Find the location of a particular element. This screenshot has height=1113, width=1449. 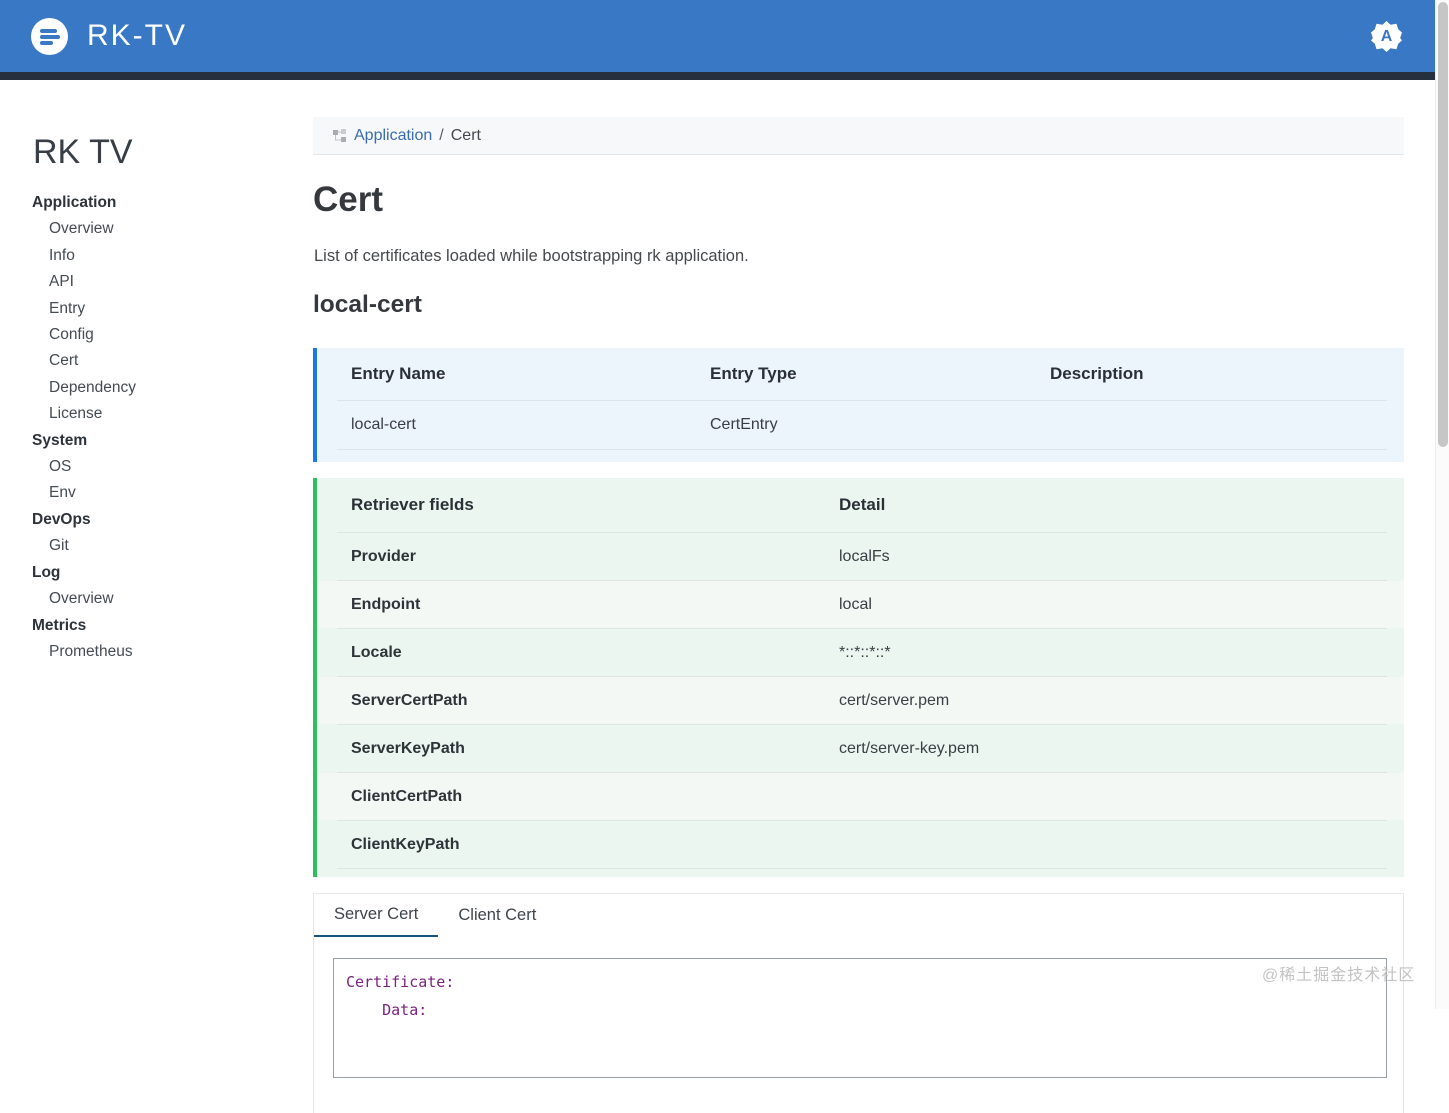

table-row-serverkeypath: ServerKeyPath cert/server-key.pem is located at coordinates (860, 748).